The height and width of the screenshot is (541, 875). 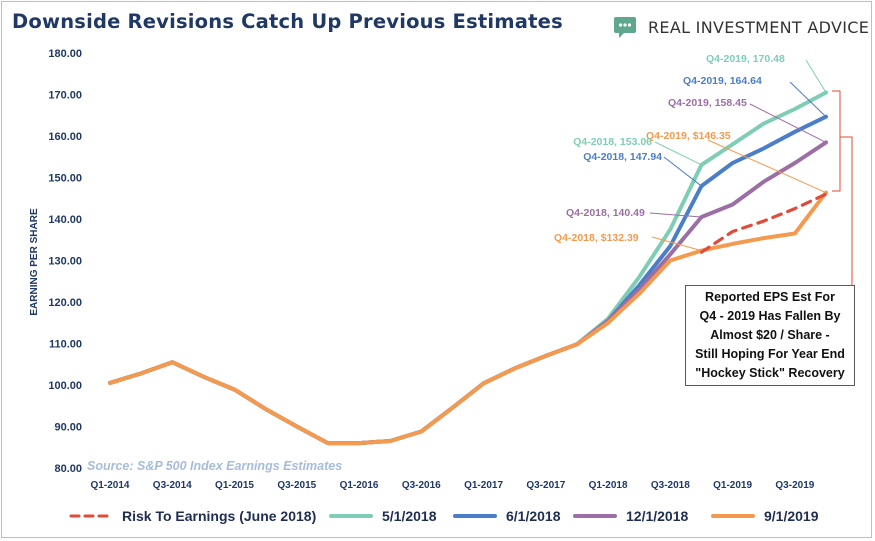 I want to click on brand-name: REAL INVESTMENT ADVICE, so click(x=759, y=27).